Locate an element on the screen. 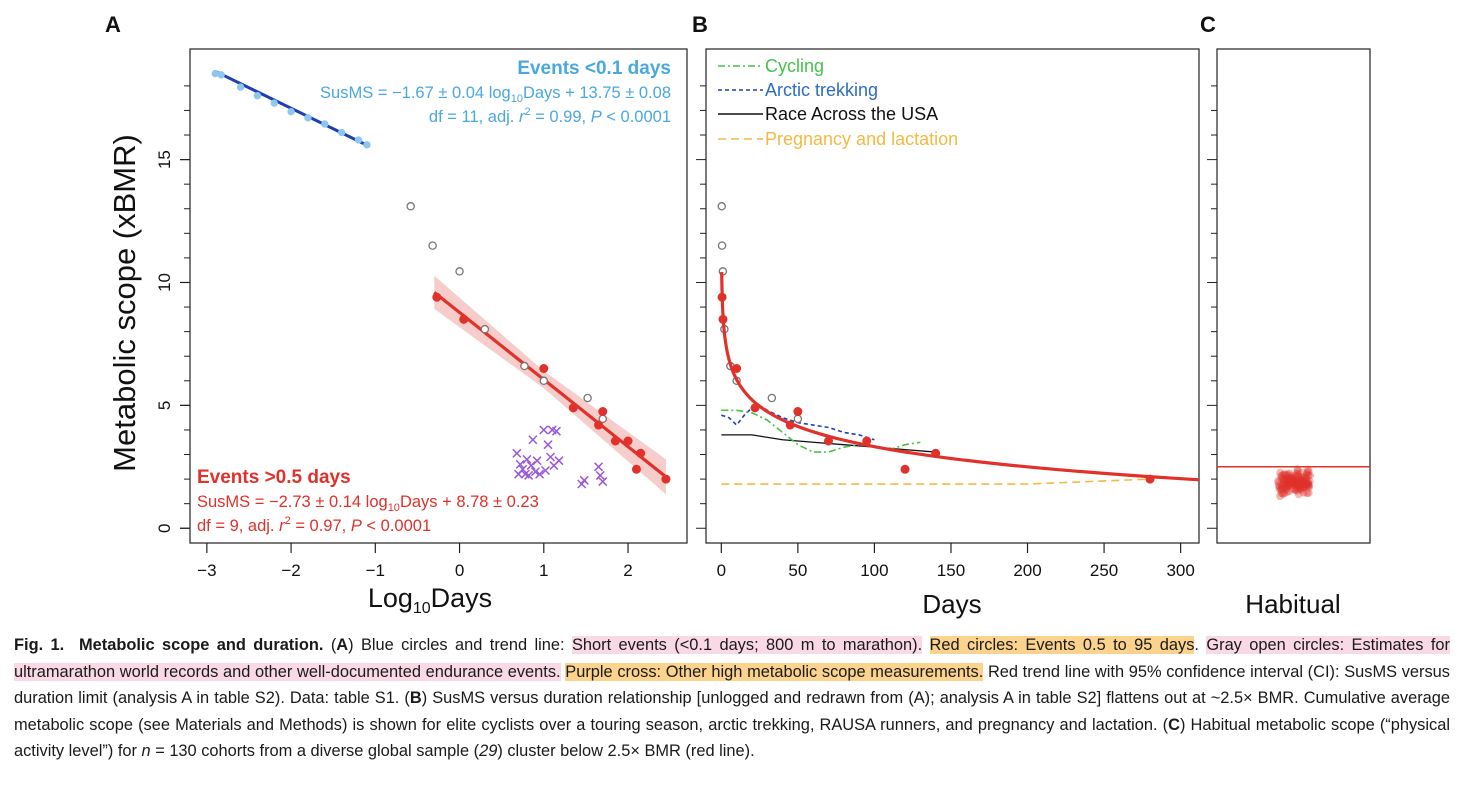  blue-stats-mid: = 0.99, is located at coordinates (561, 117).